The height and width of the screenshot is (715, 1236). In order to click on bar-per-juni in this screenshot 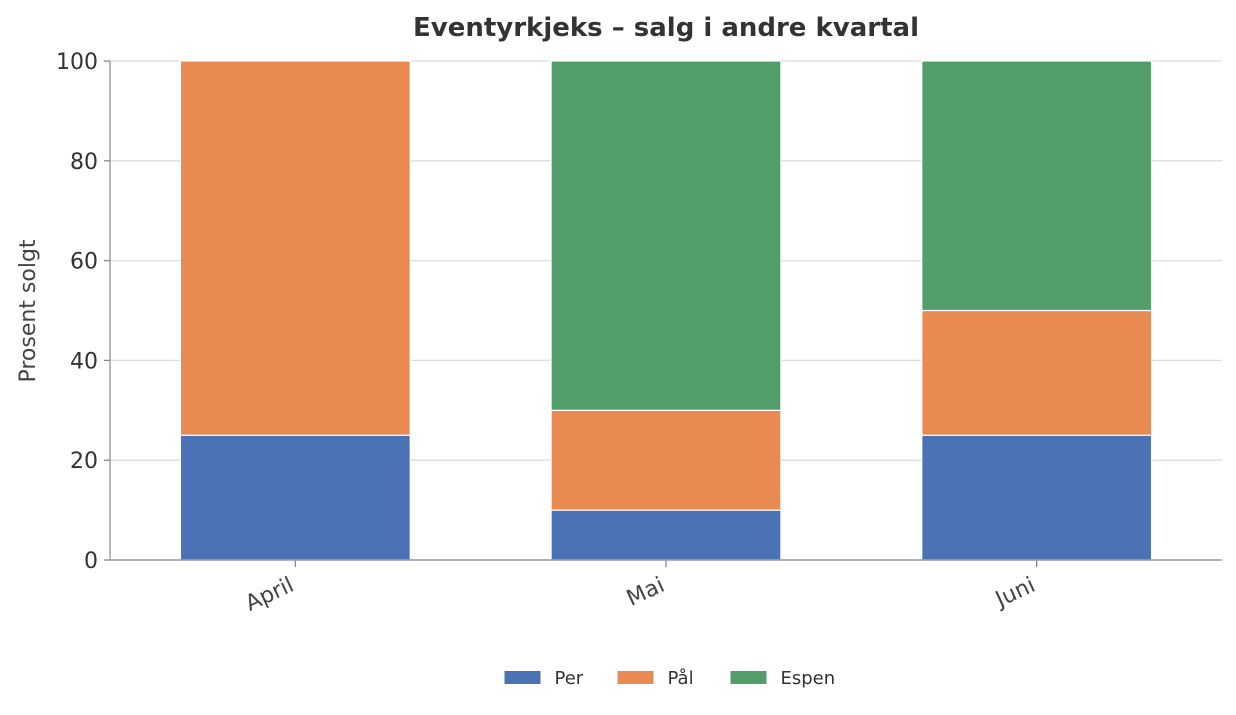, I will do `click(1037, 497)`.